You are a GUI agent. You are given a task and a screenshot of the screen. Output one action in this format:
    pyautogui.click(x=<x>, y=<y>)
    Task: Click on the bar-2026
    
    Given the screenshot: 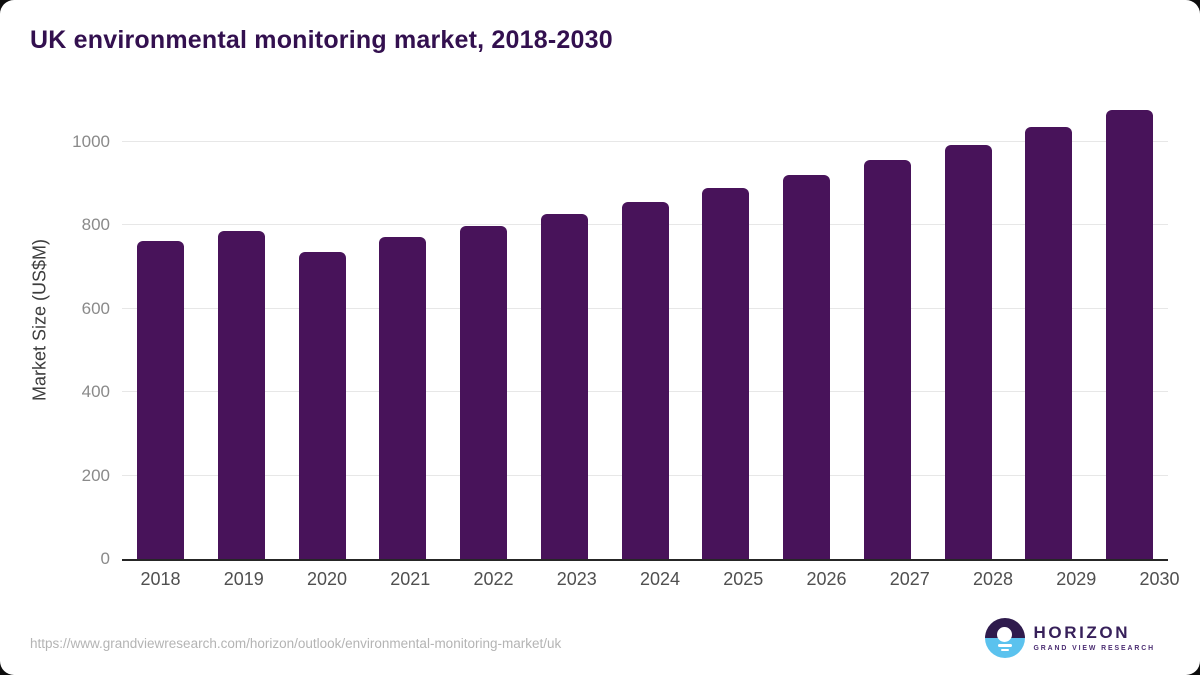 What is the action you would take?
    pyautogui.click(x=806, y=367)
    